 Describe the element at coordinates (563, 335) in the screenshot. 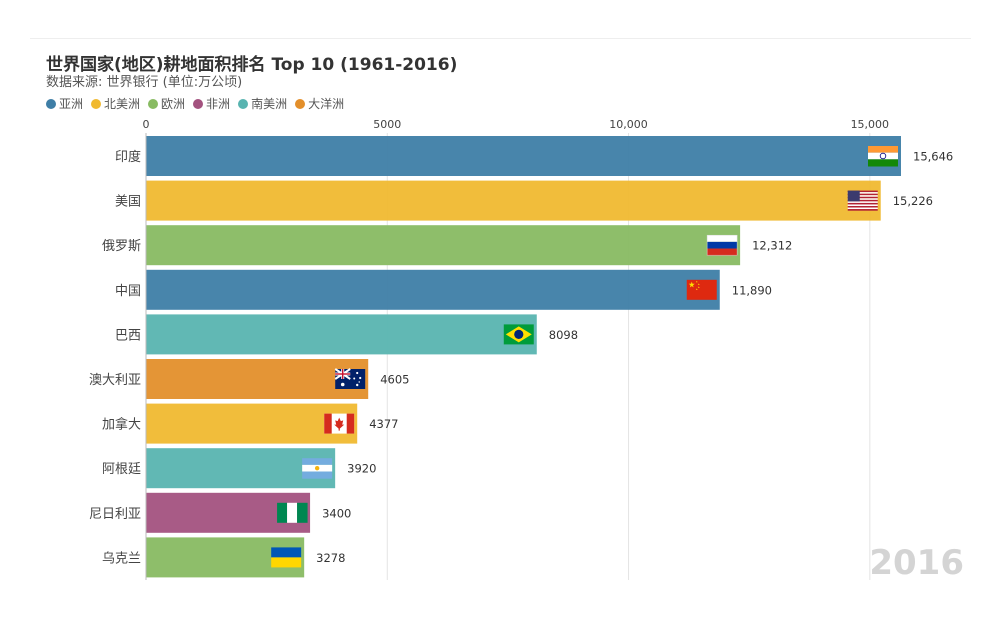

I see `value-label: 8098` at that location.